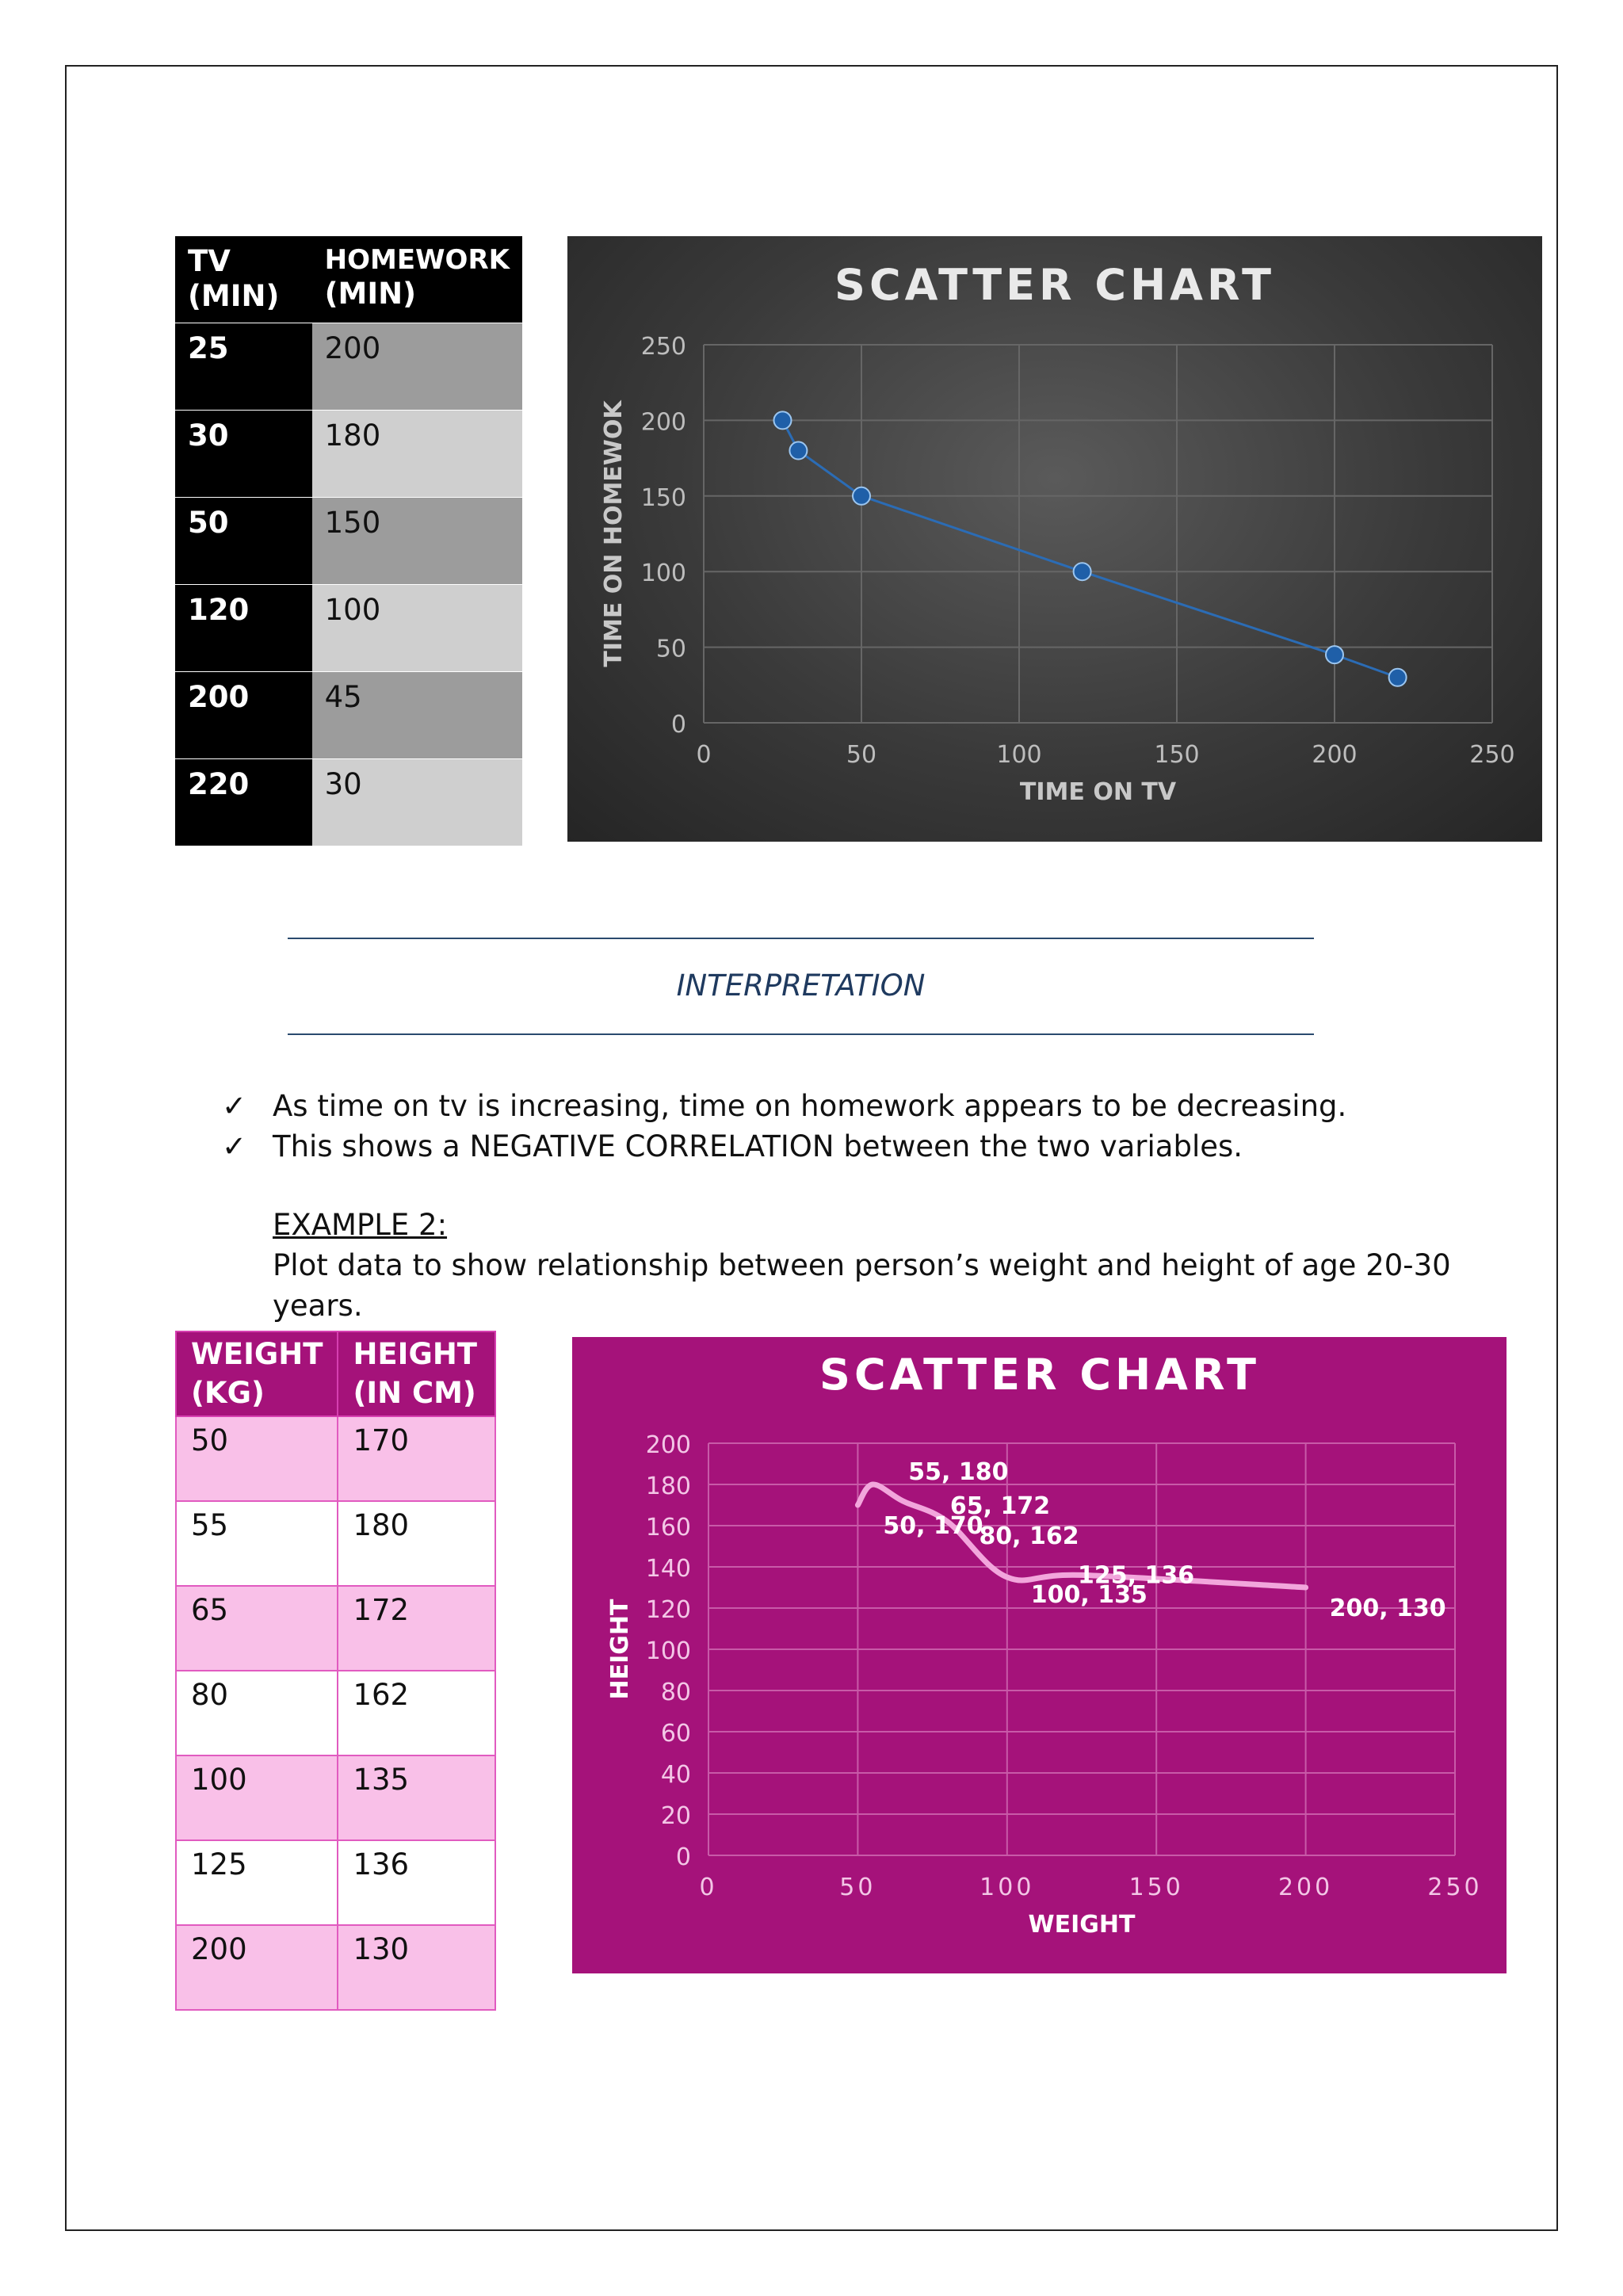  I want to click on y-tick-label: 120, so click(668, 1610).